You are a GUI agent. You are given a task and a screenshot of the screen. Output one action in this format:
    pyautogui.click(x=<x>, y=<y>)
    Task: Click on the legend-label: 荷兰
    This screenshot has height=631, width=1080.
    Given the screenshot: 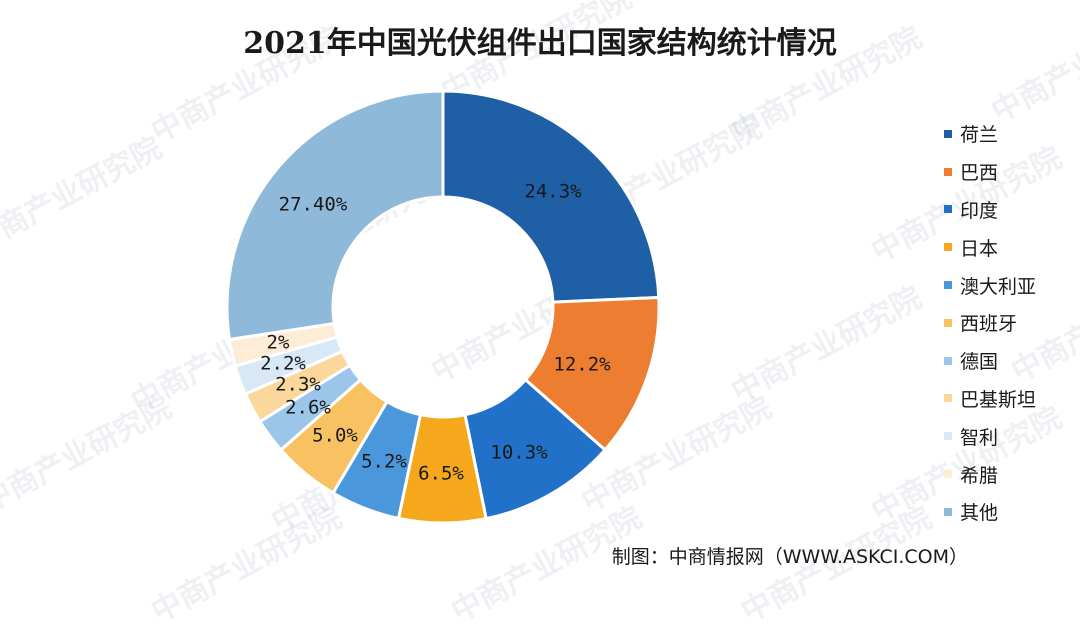 What is the action you would take?
    pyautogui.click(x=979, y=135)
    